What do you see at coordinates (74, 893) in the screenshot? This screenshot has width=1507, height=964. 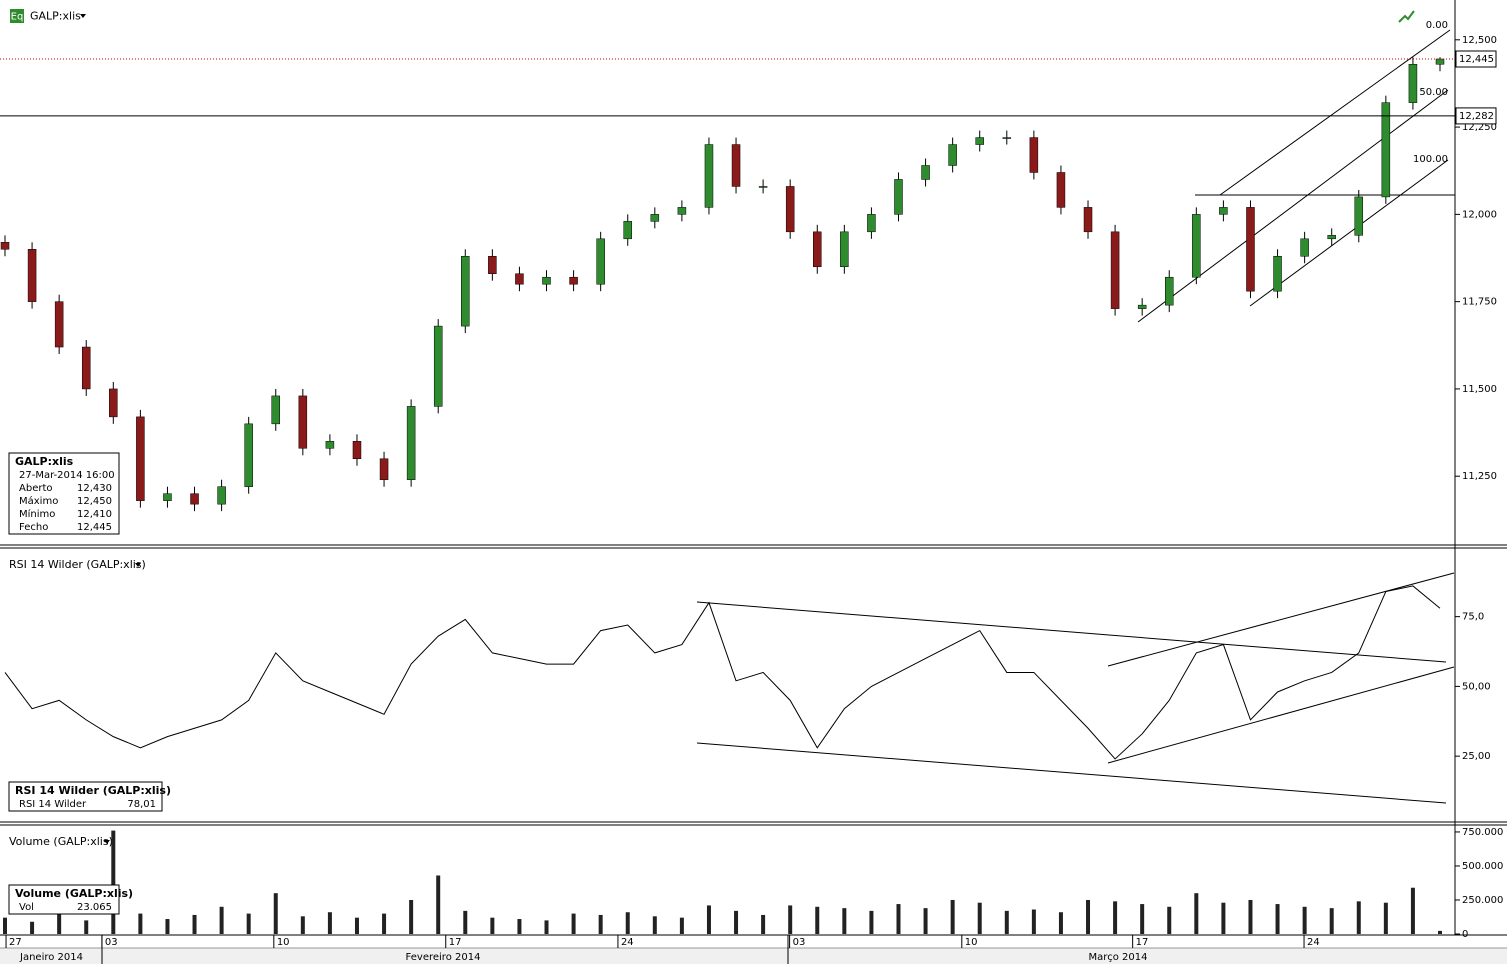 I see `info-title: Volume (GALP:xlis)` at bounding box center [74, 893].